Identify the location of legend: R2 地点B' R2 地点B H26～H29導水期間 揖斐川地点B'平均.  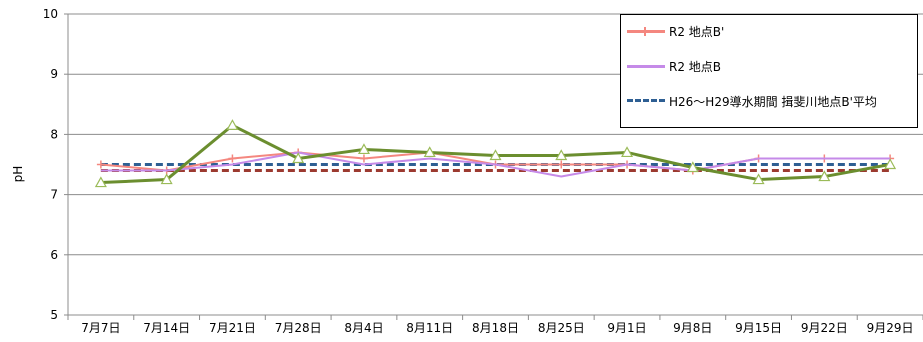
(769, 71).